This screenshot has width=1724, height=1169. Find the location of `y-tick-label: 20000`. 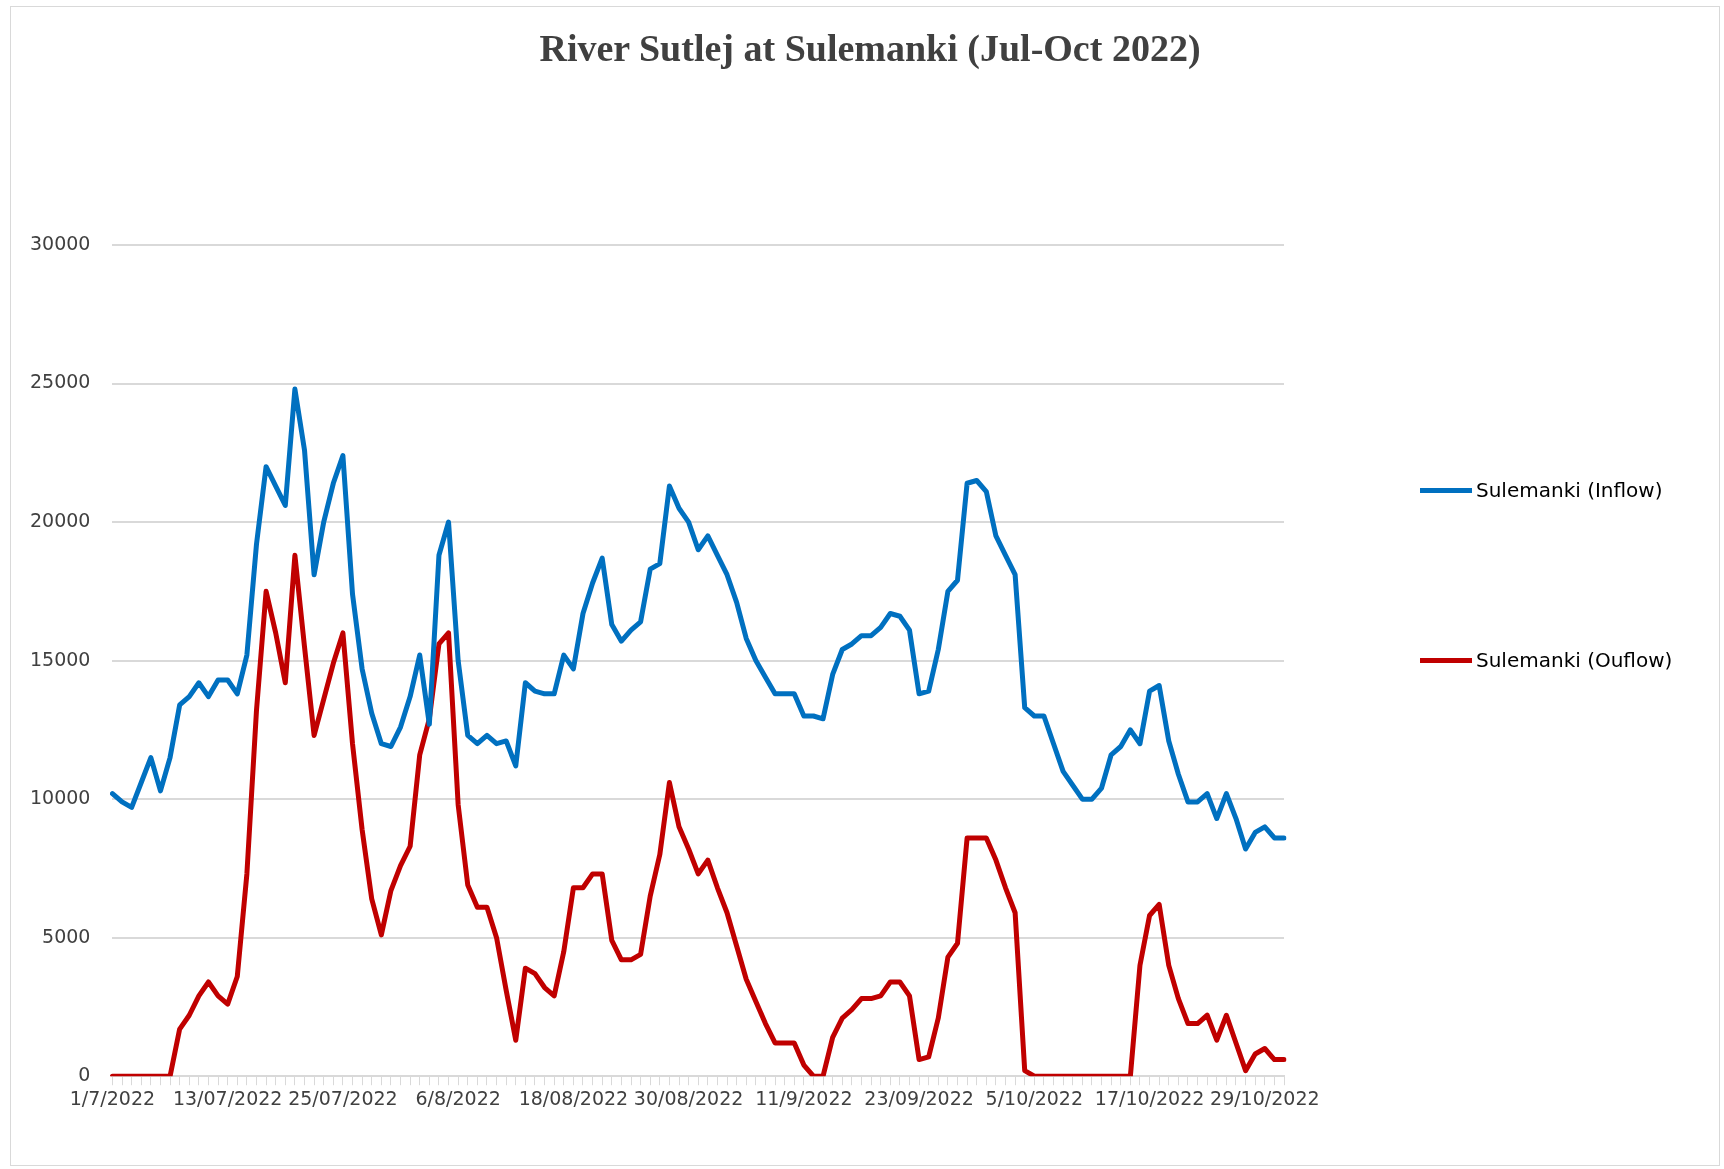

y-tick-label: 20000 is located at coordinates (60, 520).